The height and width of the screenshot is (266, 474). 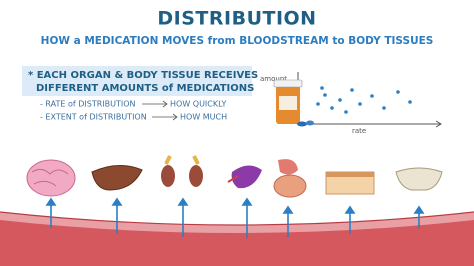 I want to click on mini-graph: amount rate, so click(x=351, y=103).